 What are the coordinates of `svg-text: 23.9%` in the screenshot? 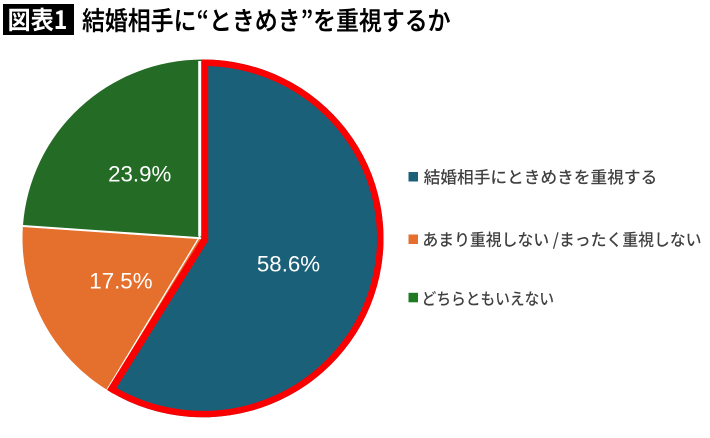 It's located at (139, 174).